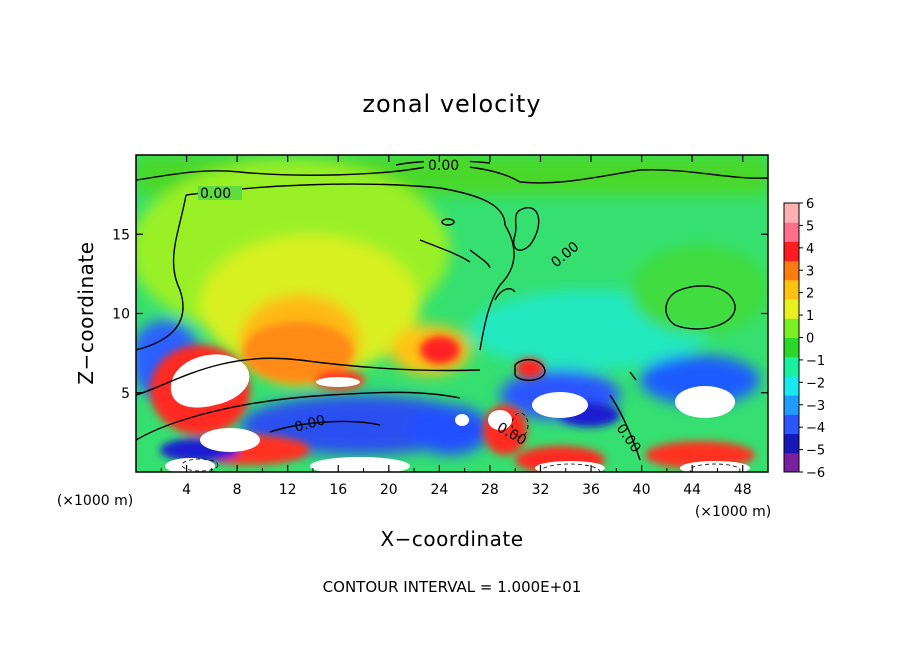  I want to click on colorbar: 6 5 4 3 2 1 0 −1 −2 −3 −4 −5 −6, so click(804, 339).